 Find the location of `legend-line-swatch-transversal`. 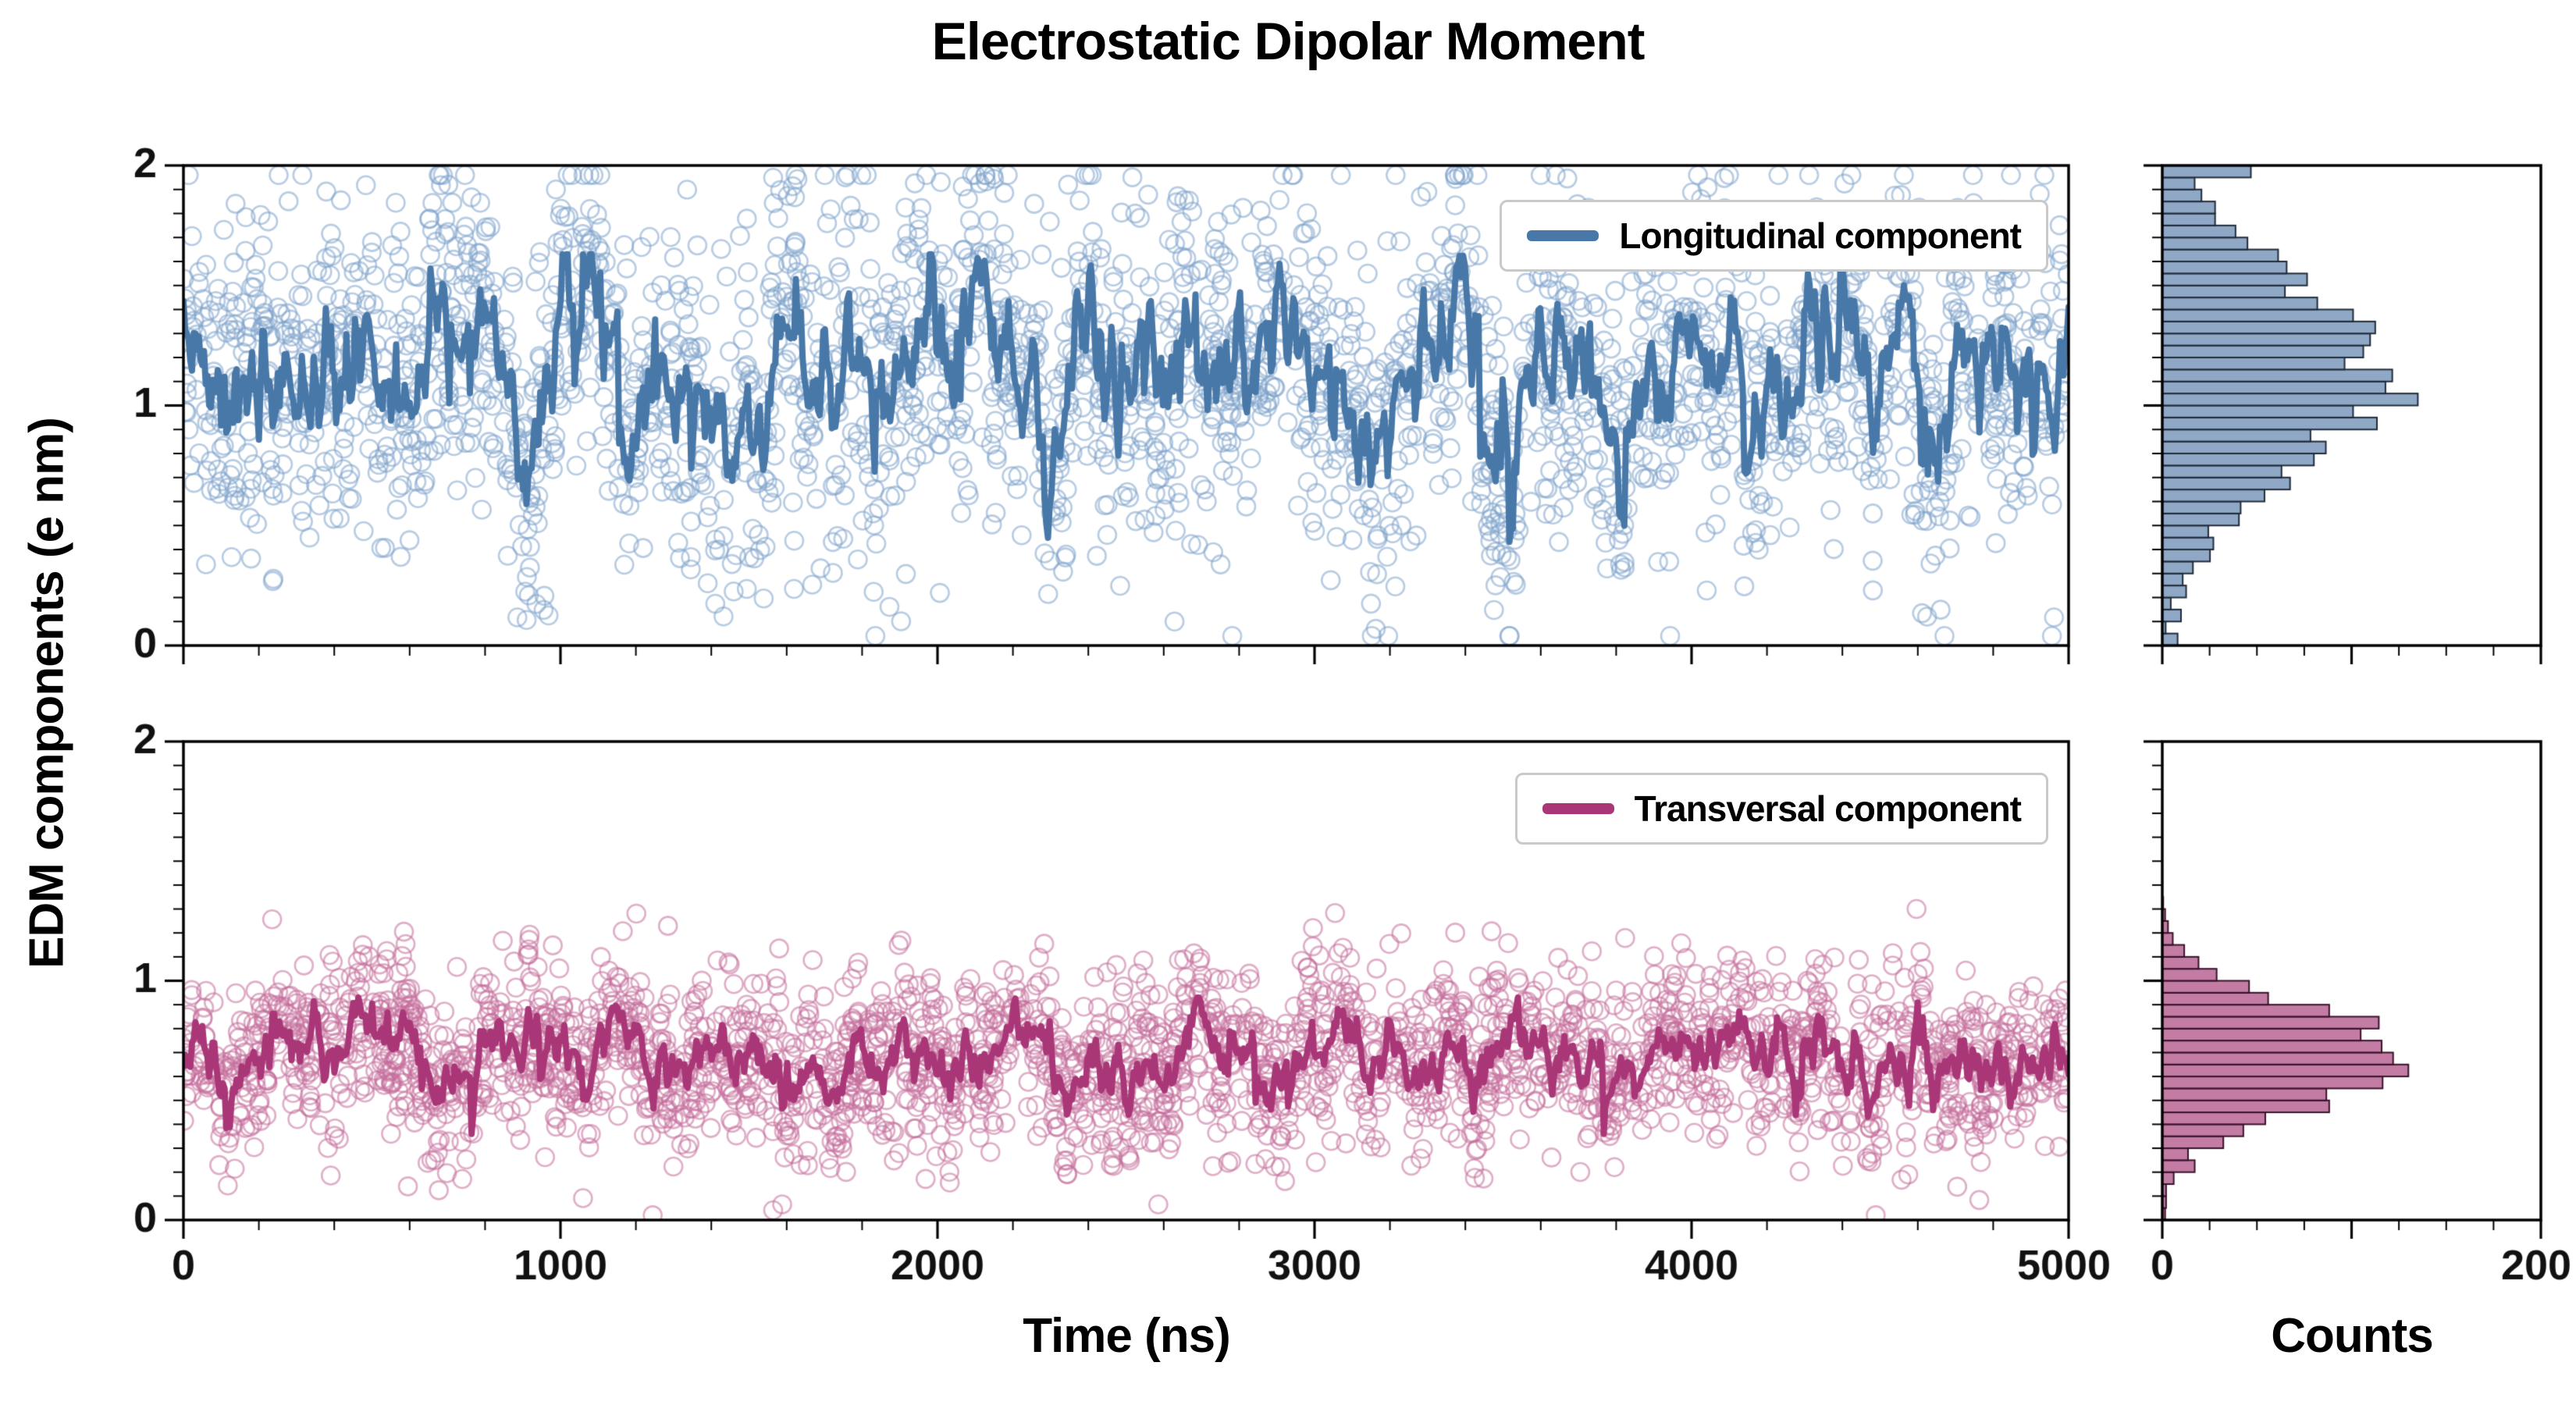

legend-line-swatch-transversal is located at coordinates (1578, 809).